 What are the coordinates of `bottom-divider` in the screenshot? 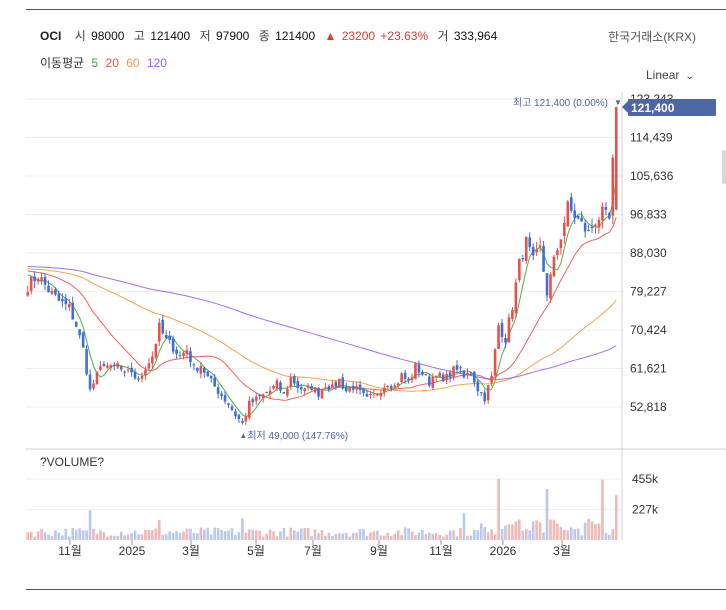 It's located at (376, 589).